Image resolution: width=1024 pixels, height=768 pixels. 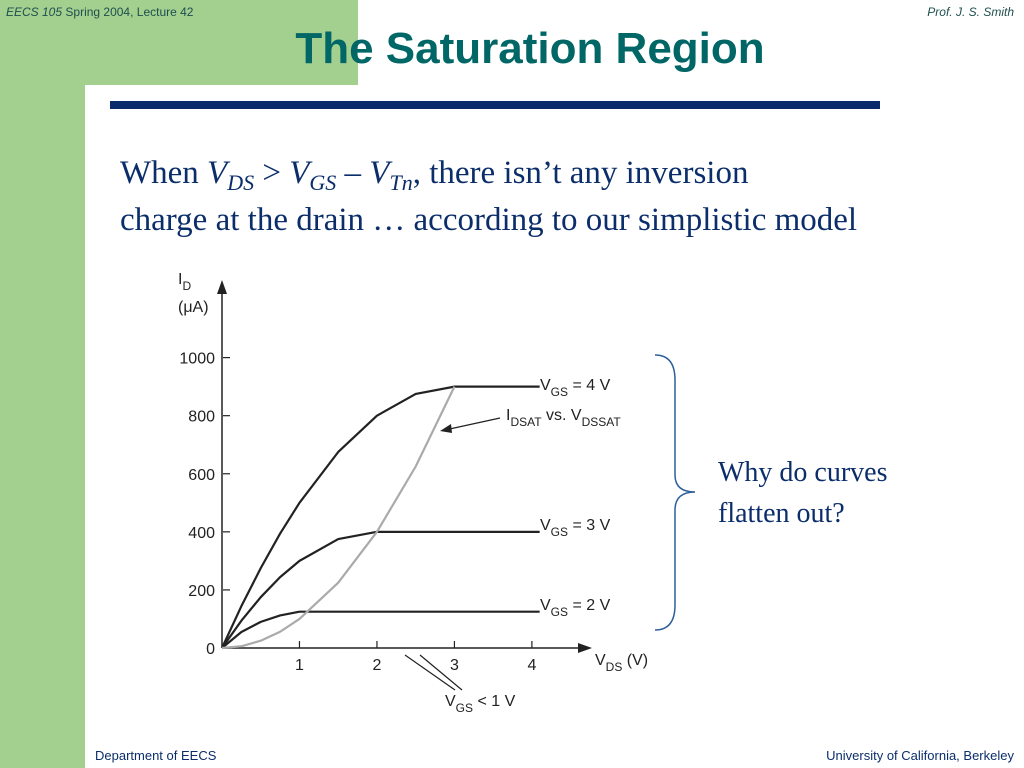 What do you see at coordinates (675, 492) in the screenshot?
I see `brace` at bounding box center [675, 492].